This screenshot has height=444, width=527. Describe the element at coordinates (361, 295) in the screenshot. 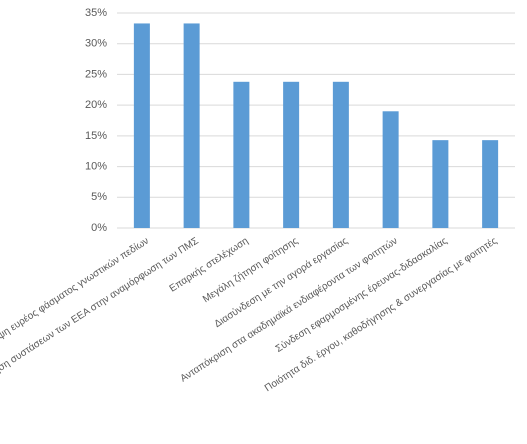

I see `x-tick-label: Σύνδεση εφαρμοσμένης έρευνας-διδασκαλίας` at that location.